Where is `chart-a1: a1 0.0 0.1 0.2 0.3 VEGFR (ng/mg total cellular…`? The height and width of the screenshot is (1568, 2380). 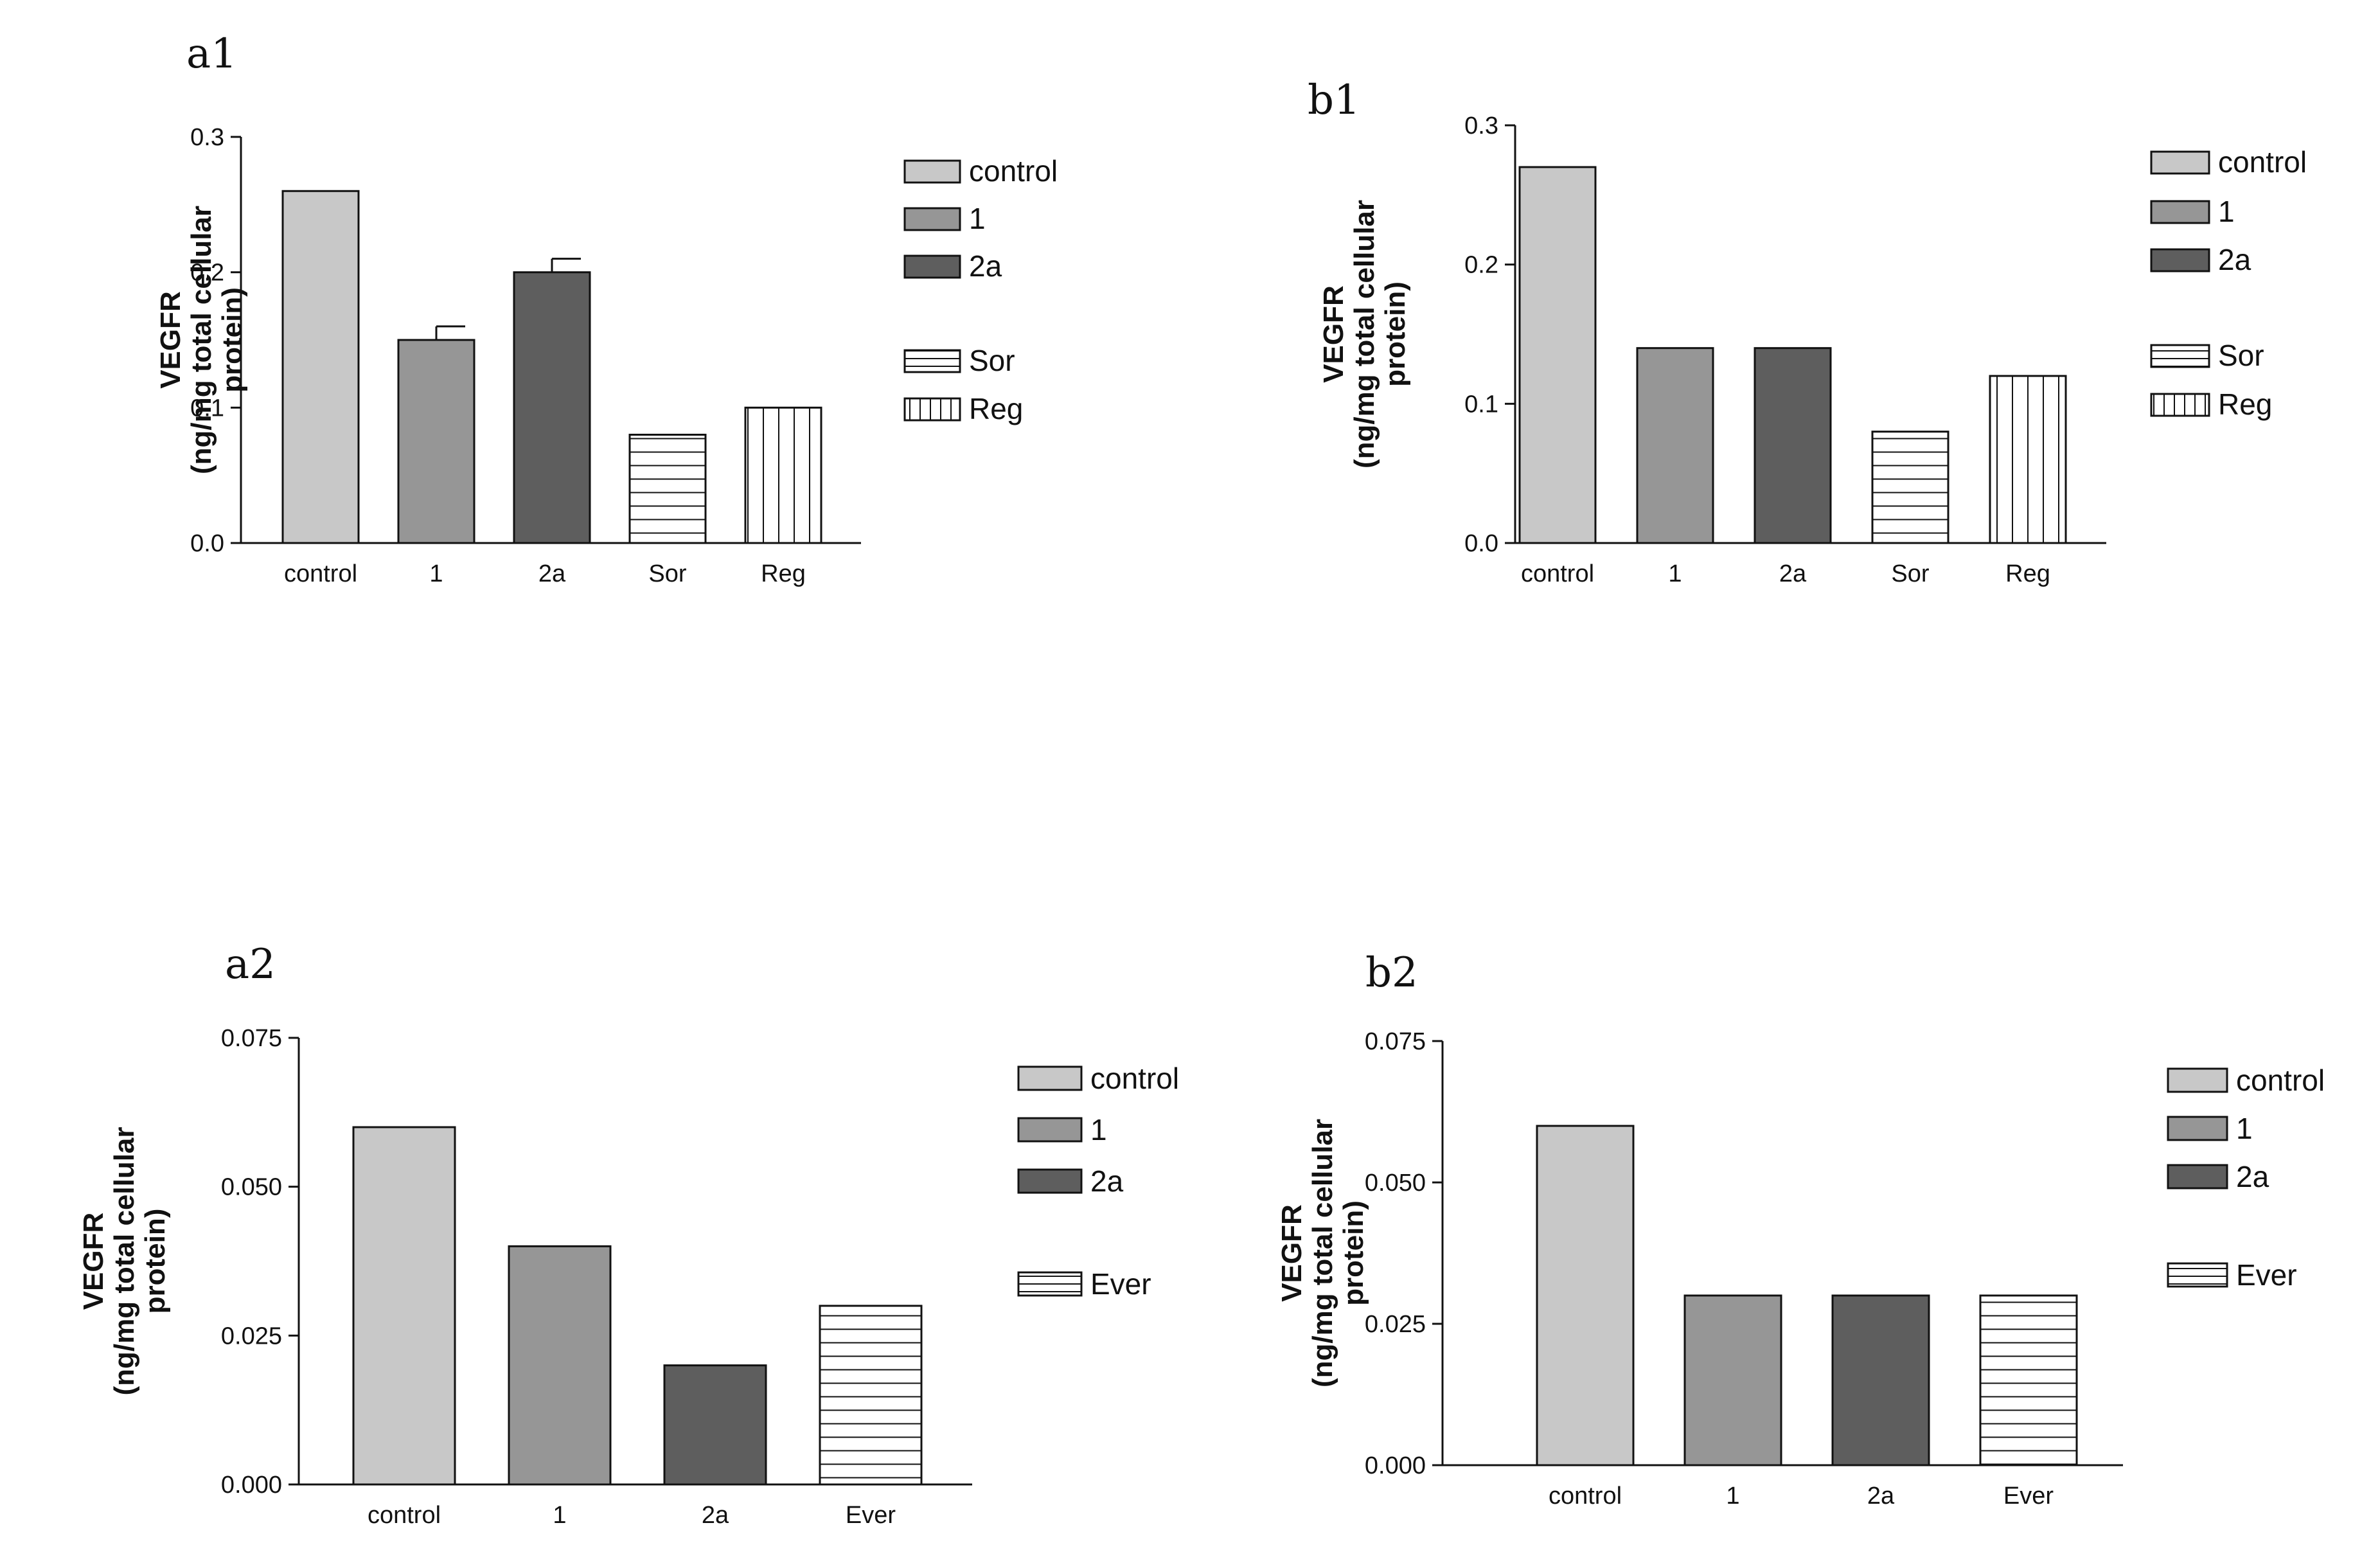
chart-a1: a1 0.0 0.1 0.2 0.3 VEGFR (ng/mg total cellular… is located at coordinates (606, 308).